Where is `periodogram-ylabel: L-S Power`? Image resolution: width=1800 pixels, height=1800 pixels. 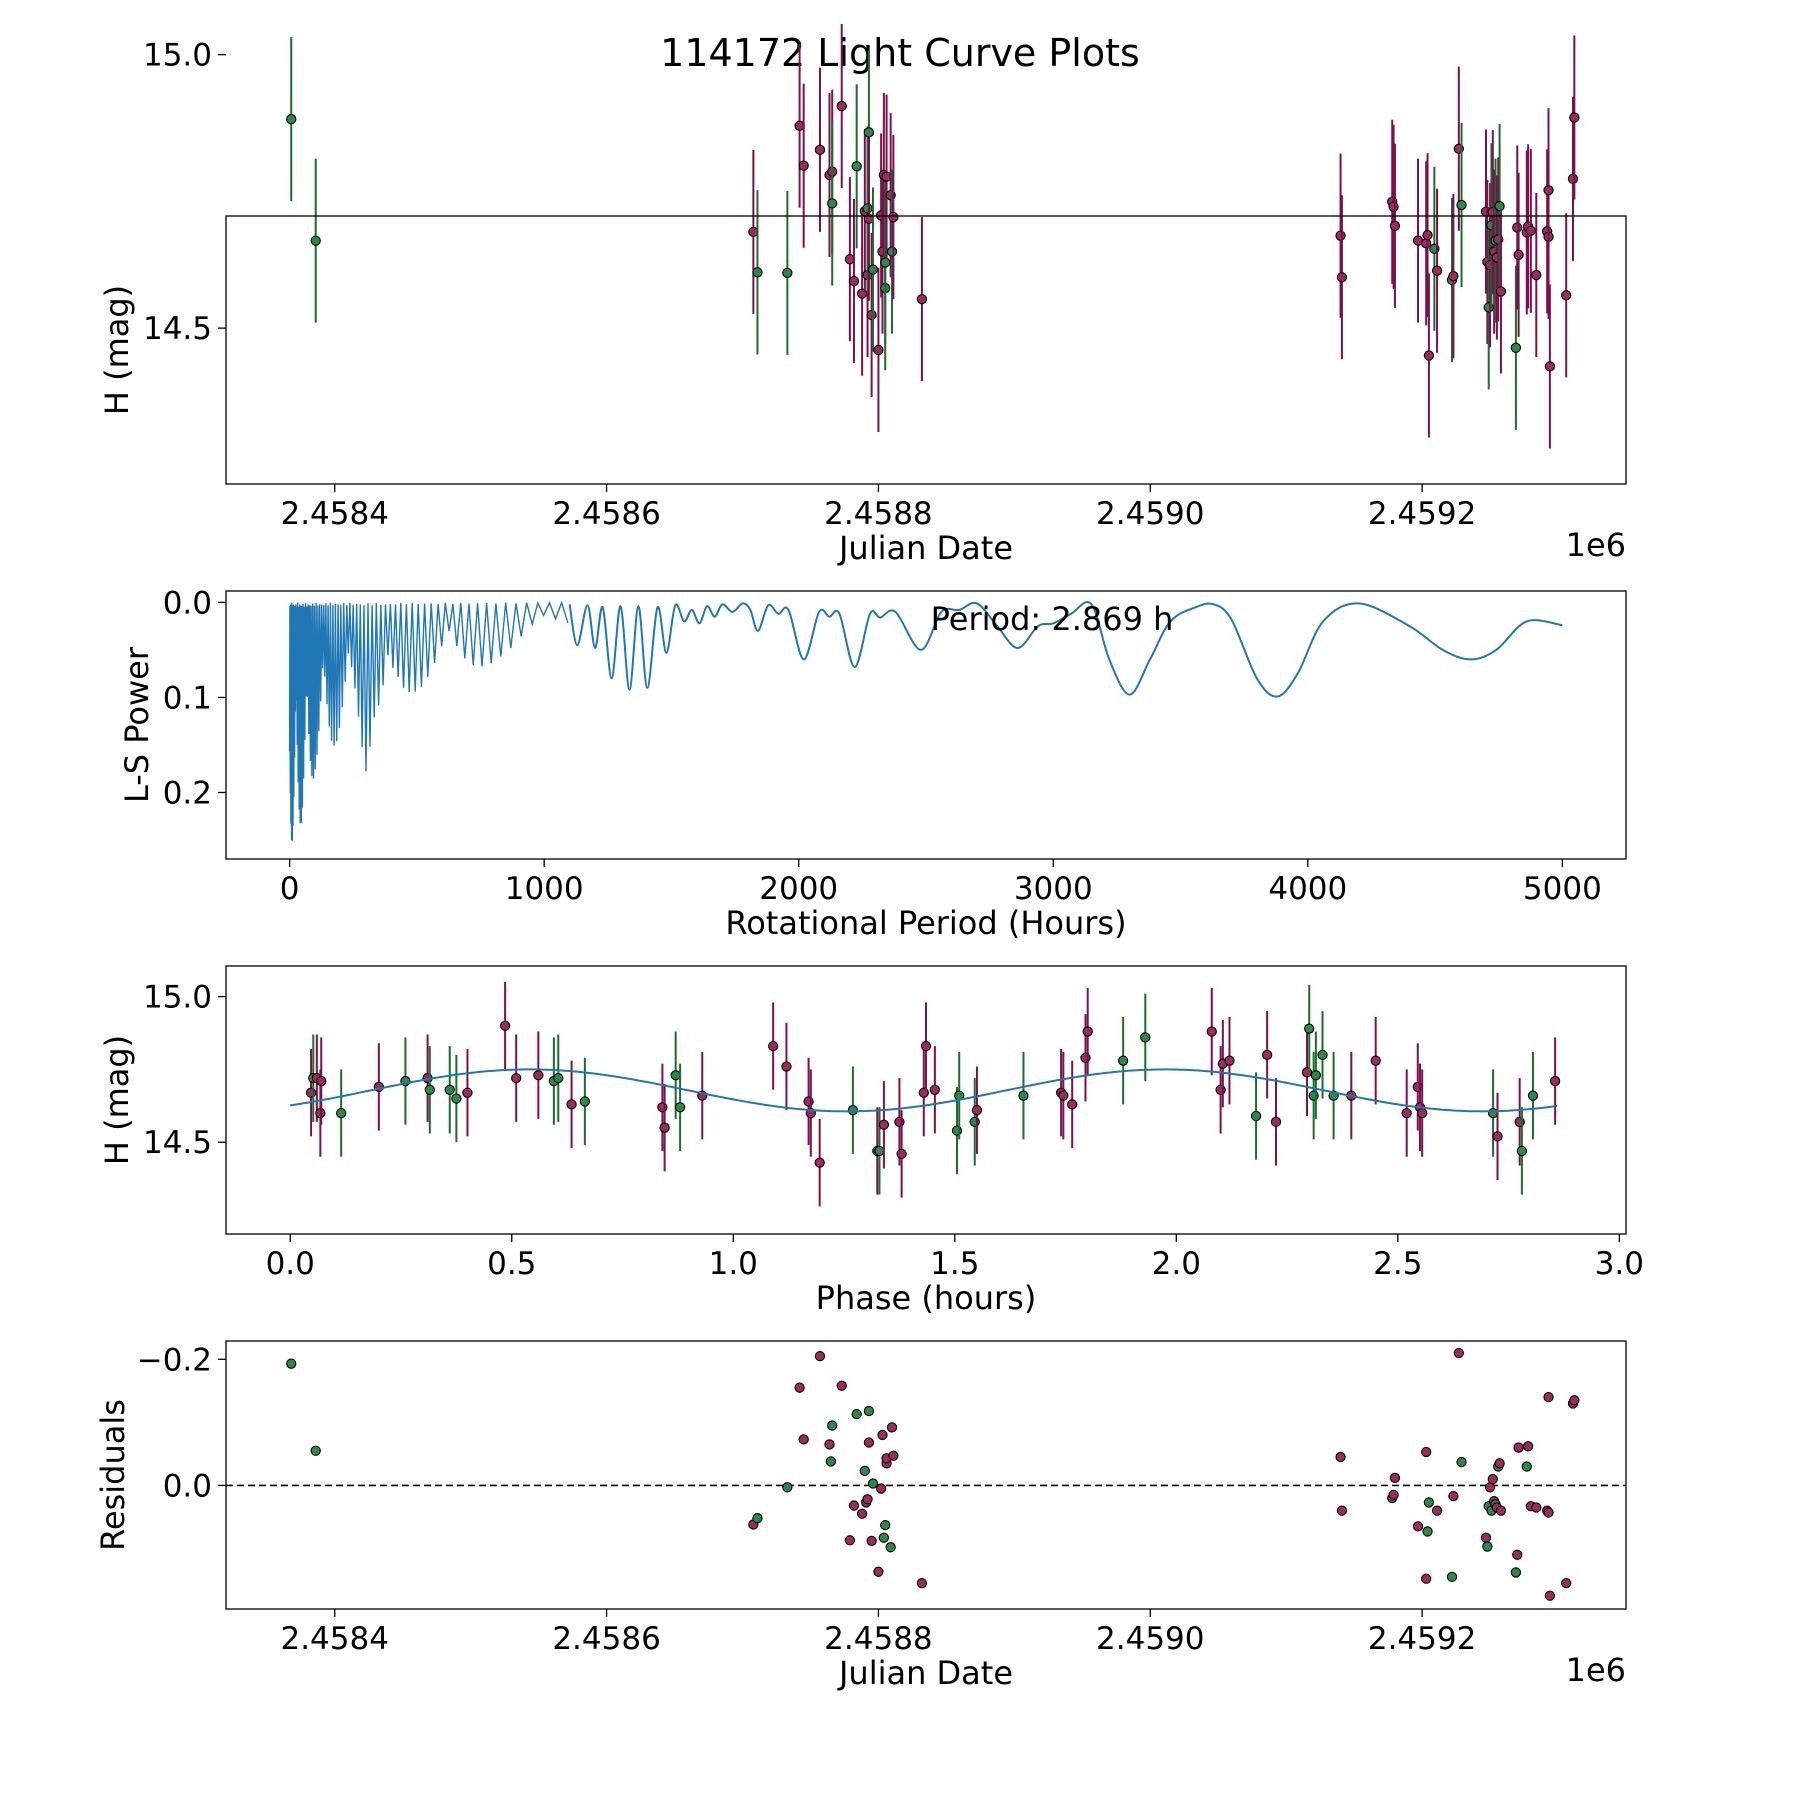
periodogram-ylabel: L-S Power is located at coordinates (137, 724).